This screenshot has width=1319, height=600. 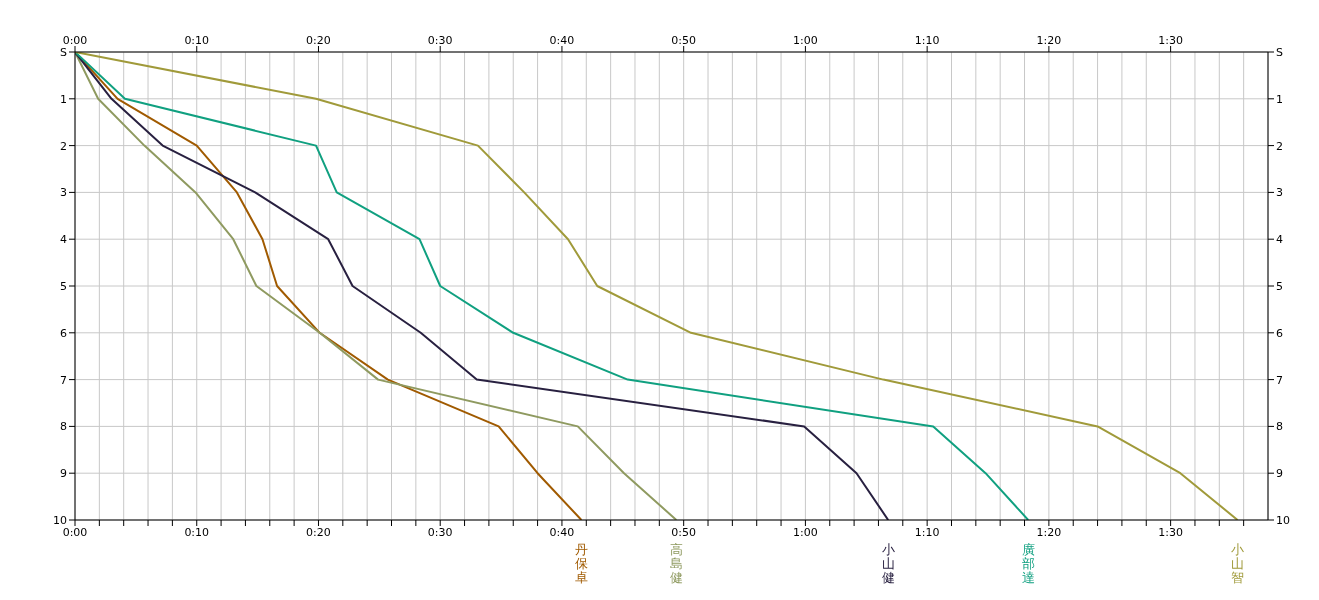 What do you see at coordinates (63, 146) in the screenshot?
I see `y-tick-label: 2` at bounding box center [63, 146].